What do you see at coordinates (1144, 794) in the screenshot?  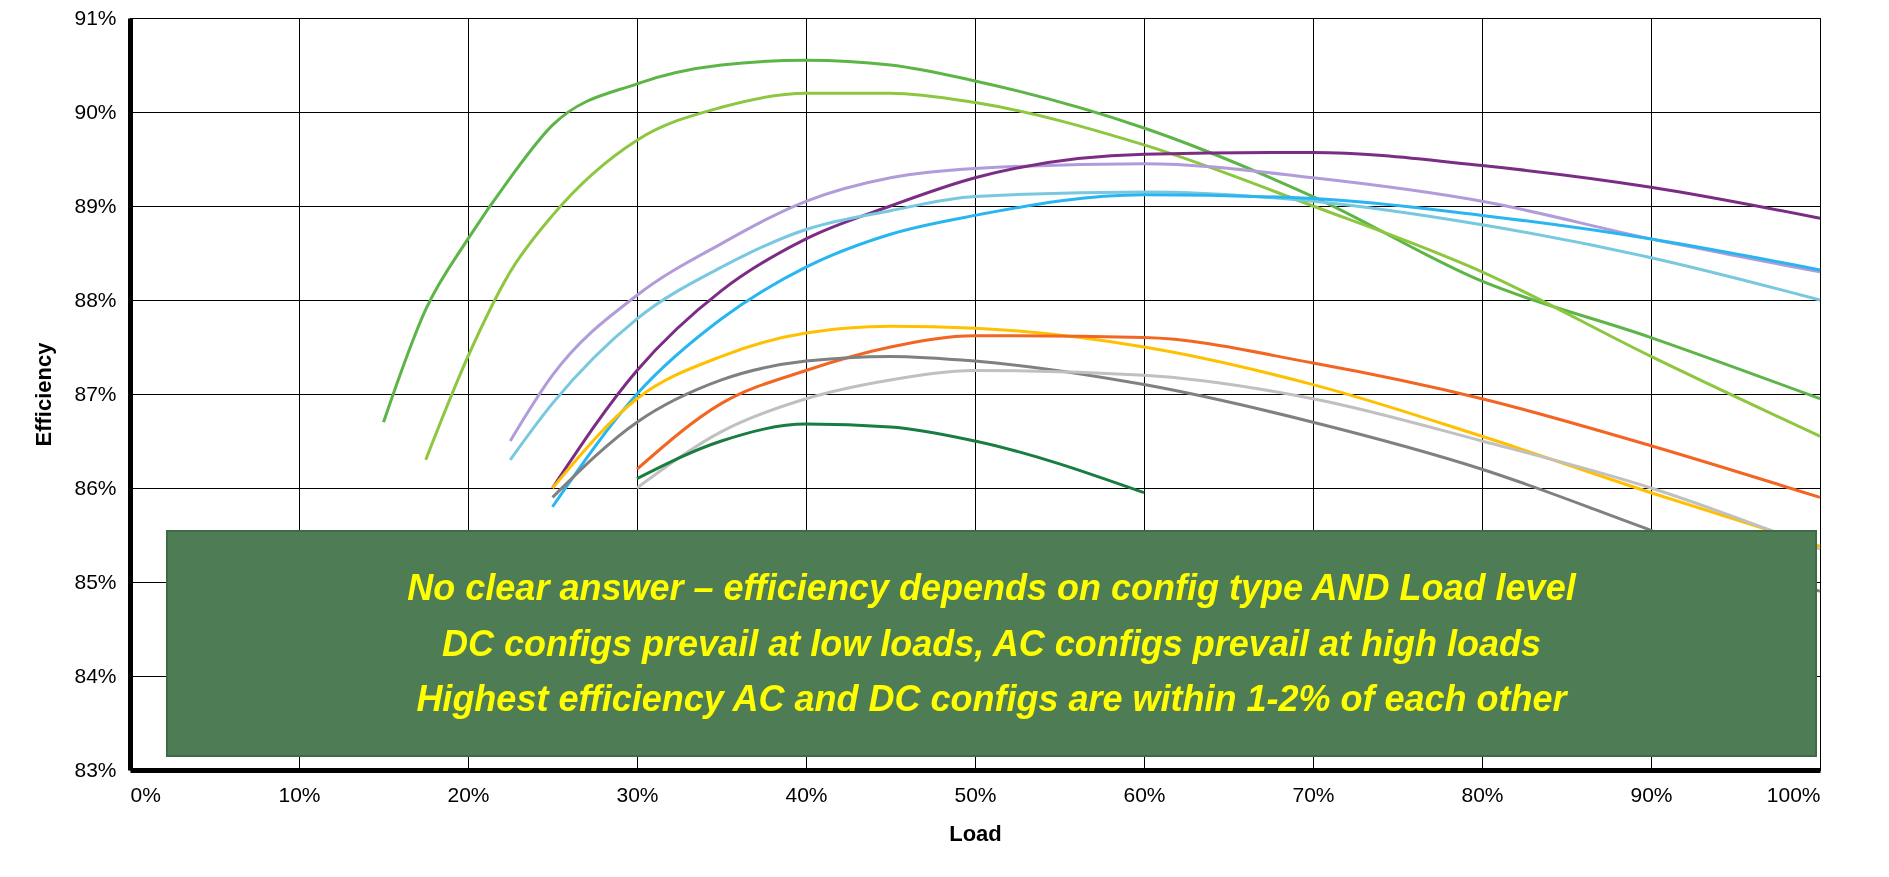 I see `x-tick-label: 60%` at bounding box center [1144, 794].